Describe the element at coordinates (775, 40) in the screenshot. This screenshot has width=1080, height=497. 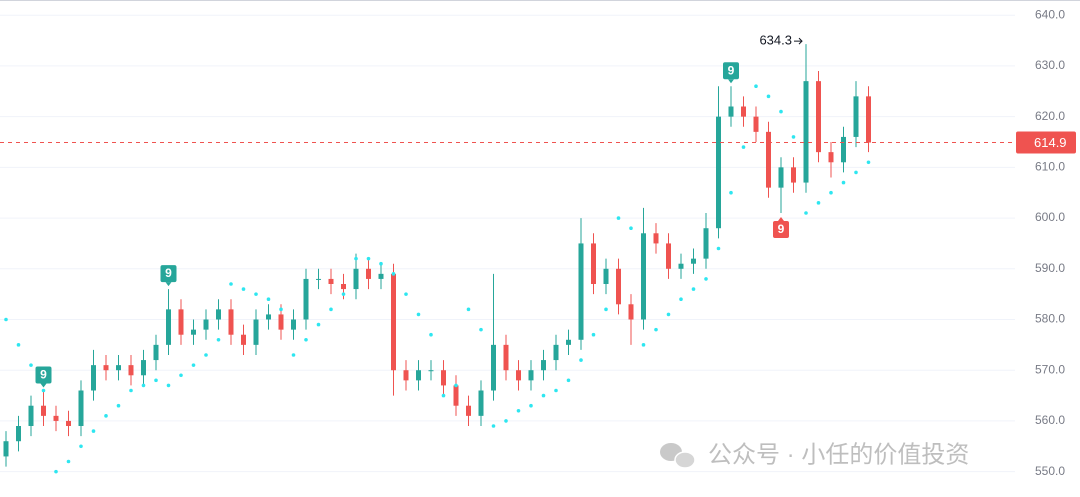
I see `high-label: 634.3` at that location.